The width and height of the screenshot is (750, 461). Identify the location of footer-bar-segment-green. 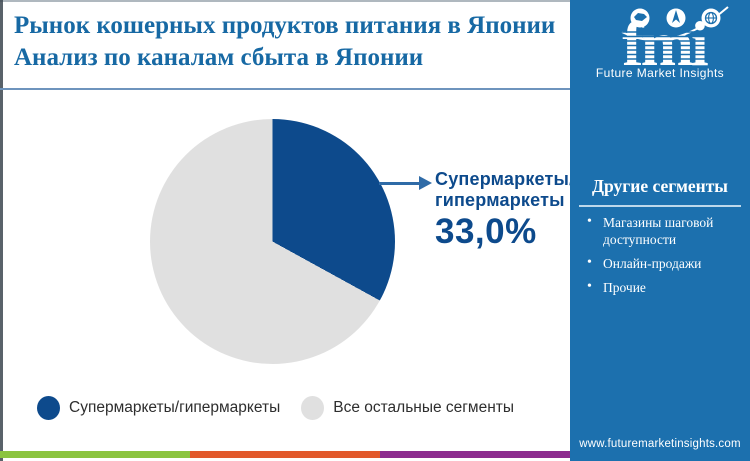
(95, 454).